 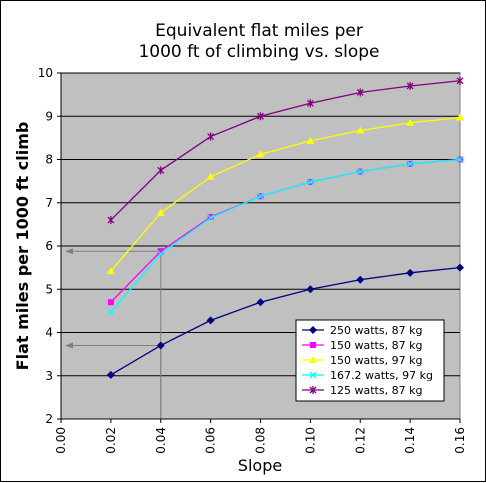 I want to click on x-axis-label: Slope, so click(x=260, y=465).